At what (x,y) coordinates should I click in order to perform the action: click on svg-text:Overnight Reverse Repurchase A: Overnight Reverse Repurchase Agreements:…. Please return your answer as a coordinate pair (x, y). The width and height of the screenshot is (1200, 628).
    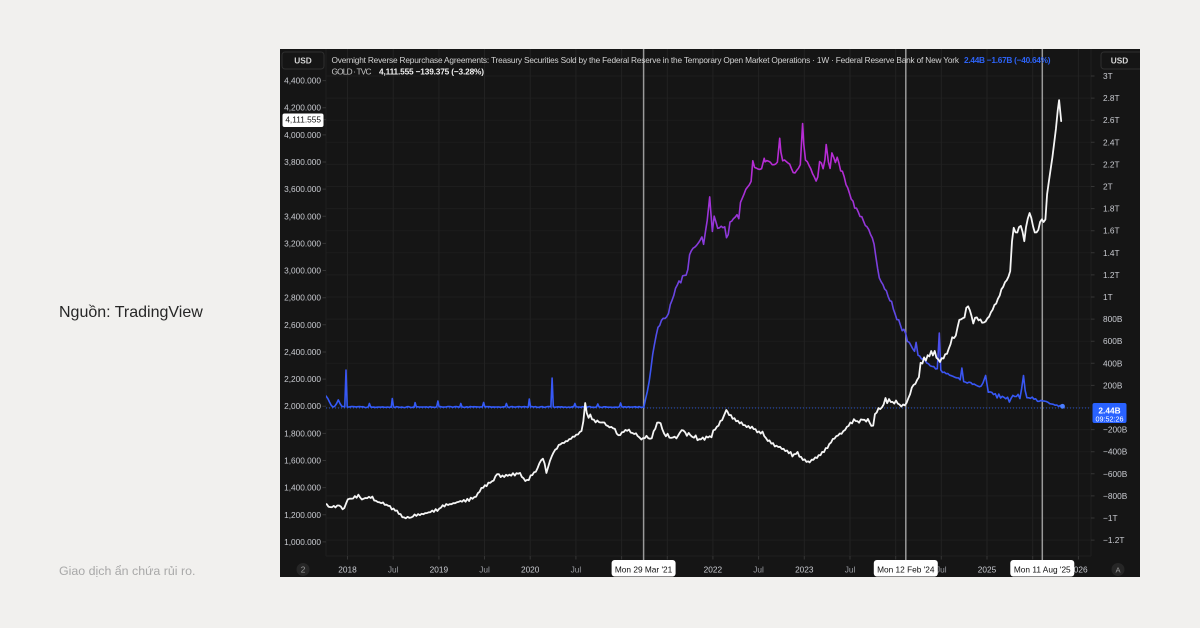
    Looking at the image, I should click on (646, 60).